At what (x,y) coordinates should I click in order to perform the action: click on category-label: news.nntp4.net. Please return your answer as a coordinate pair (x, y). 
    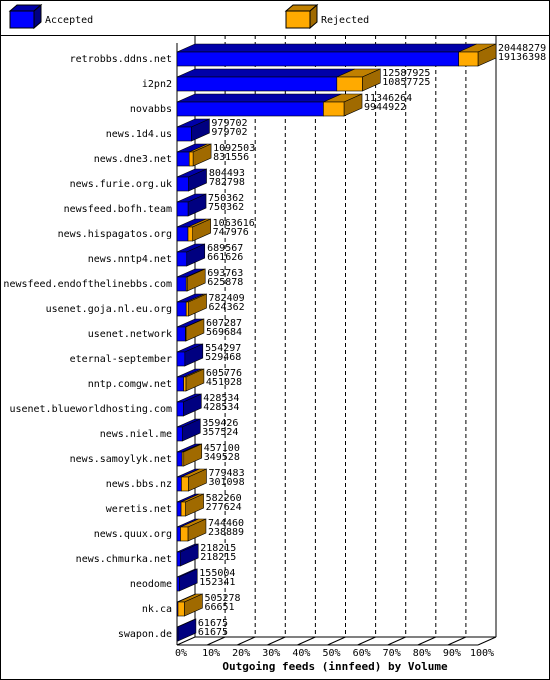
    Looking at the image, I should click on (130, 259).